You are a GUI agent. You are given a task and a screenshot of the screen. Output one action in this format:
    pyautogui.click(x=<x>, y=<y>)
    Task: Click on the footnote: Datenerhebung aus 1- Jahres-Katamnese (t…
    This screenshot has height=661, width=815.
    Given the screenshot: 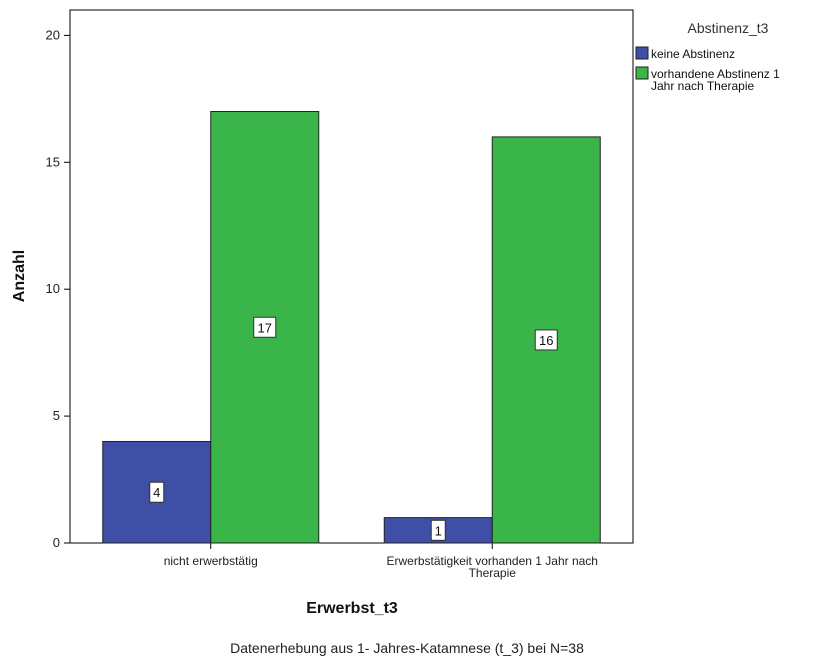 What is the action you would take?
    pyautogui.click(x=407, y=648)
    